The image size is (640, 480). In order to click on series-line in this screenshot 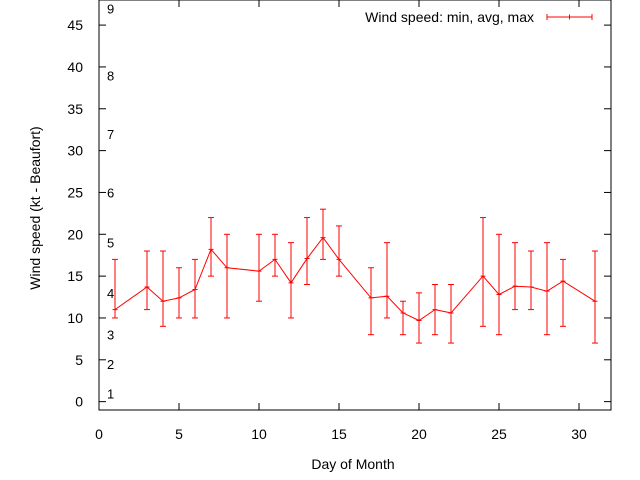, I will do `click(355, 279)`.